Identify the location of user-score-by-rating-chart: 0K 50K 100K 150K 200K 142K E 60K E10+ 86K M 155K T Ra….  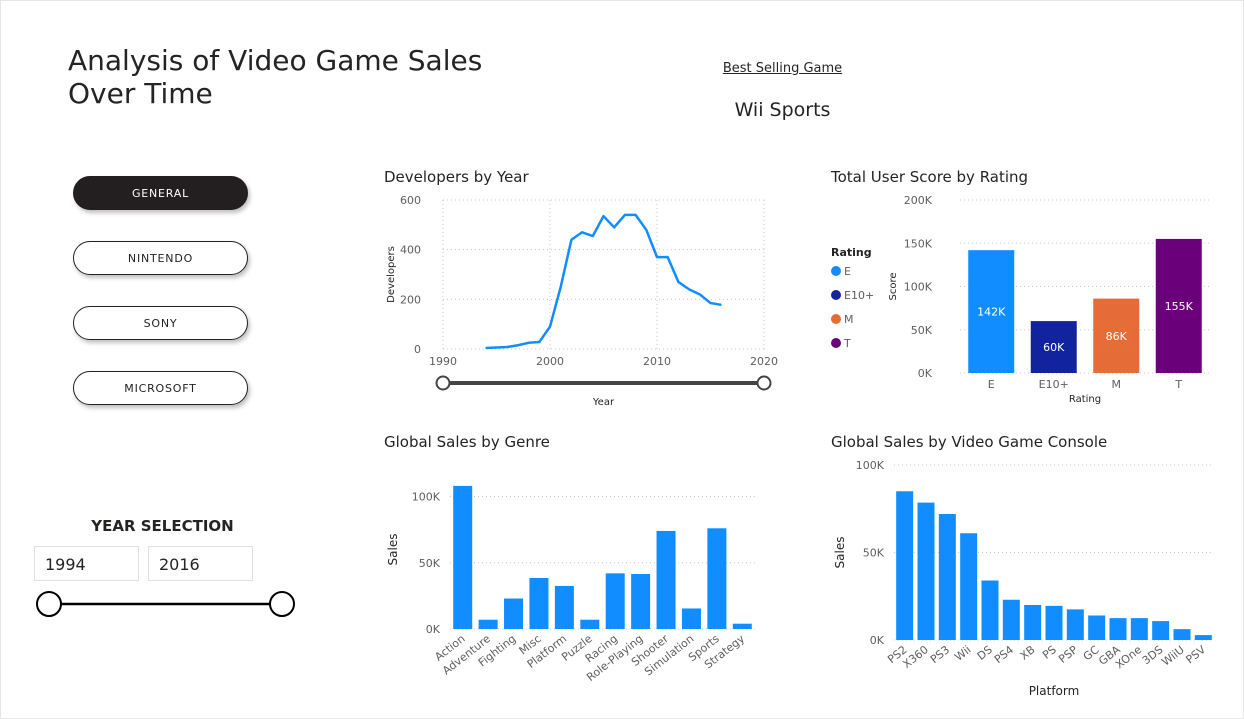
(1026, 301).